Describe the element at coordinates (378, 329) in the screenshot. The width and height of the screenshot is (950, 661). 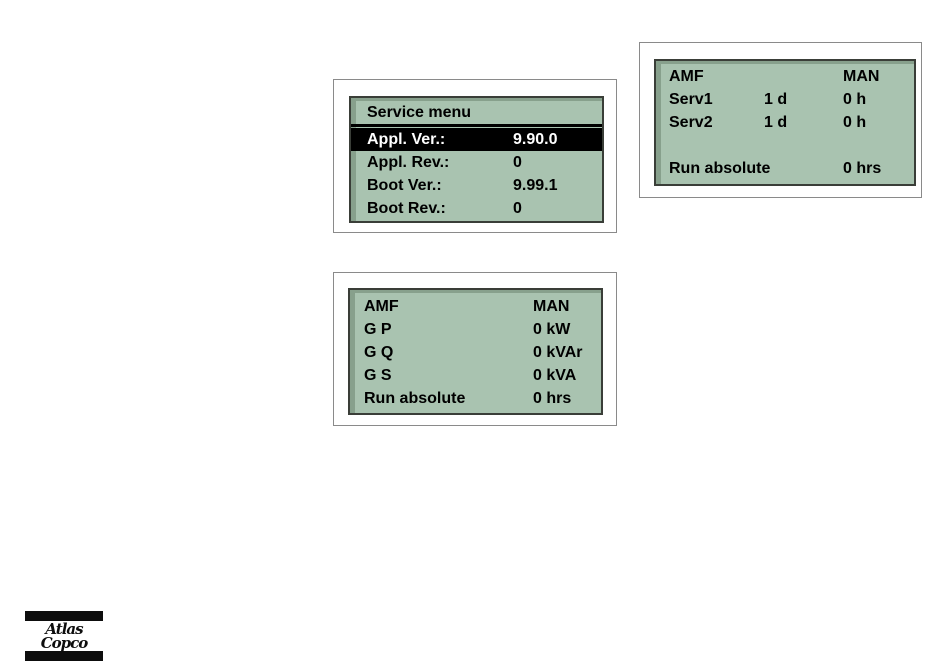
I see `row-label: G P` at that location.